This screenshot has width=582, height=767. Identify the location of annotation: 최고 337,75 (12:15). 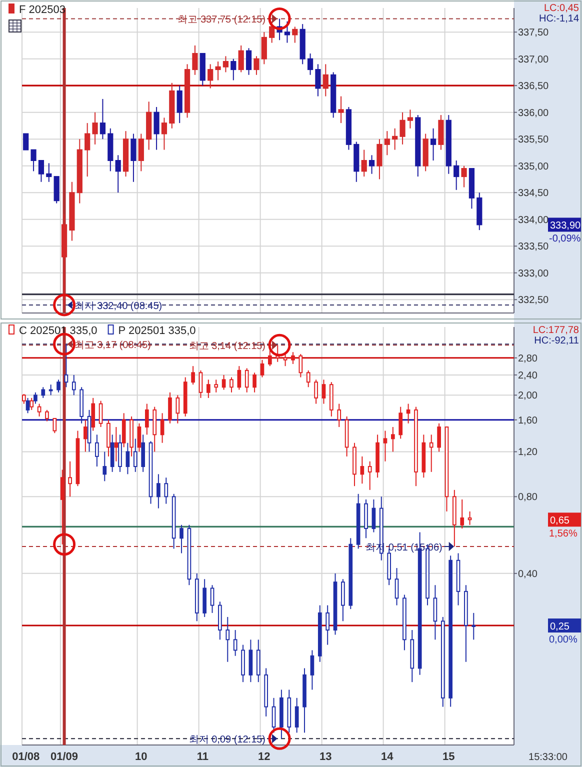
(222, 20).